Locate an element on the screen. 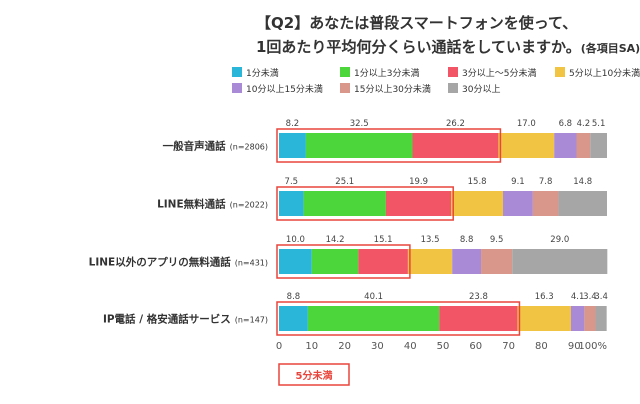 The width and height of the screenshot is (640, 404). data-label: 5.1 is located at coordinates (599, 124).